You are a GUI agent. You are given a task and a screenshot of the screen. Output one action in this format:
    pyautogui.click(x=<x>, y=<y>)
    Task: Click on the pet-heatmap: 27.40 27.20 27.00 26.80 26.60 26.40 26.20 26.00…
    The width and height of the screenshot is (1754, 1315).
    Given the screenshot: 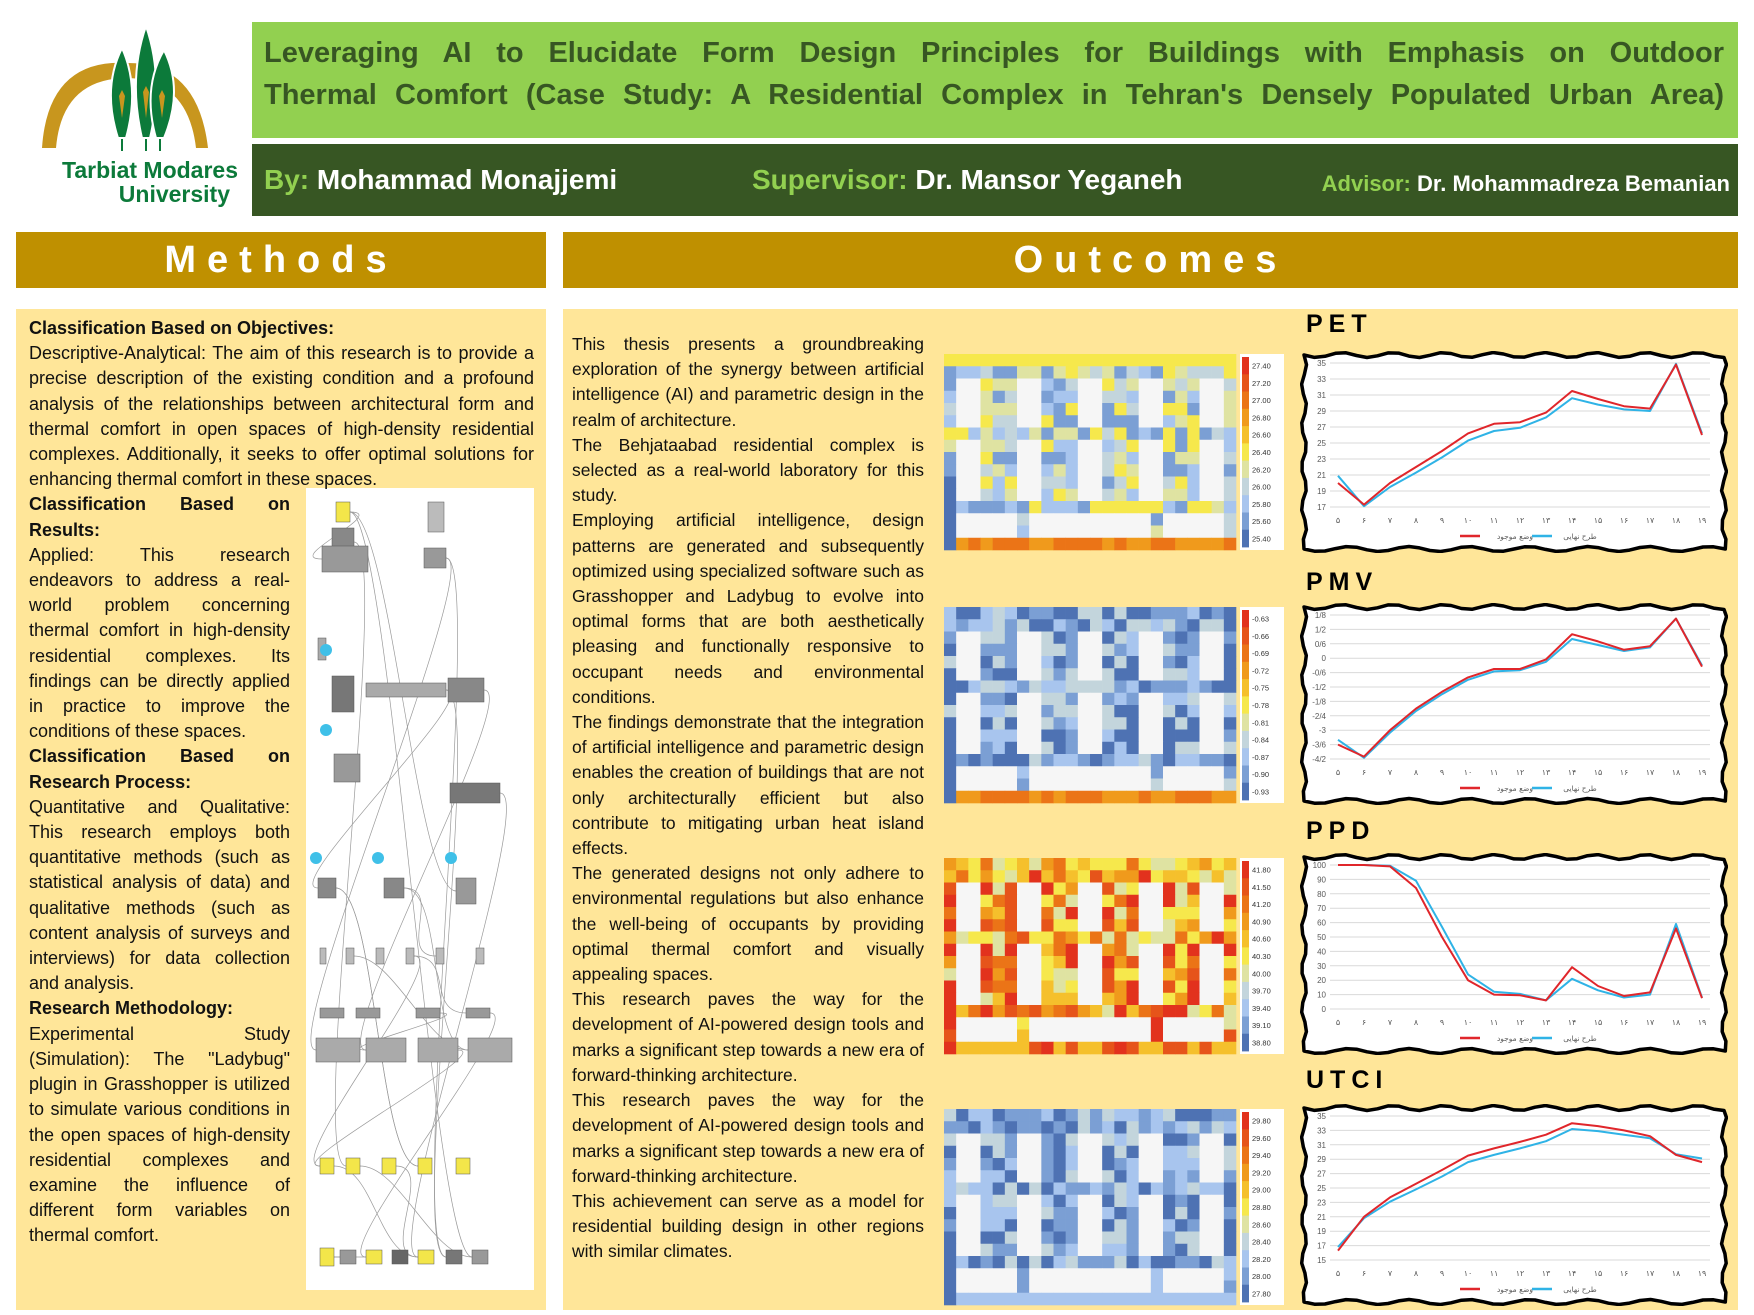 What is the action you would take?
    pyautogui.click(x=1114, y=453)
    